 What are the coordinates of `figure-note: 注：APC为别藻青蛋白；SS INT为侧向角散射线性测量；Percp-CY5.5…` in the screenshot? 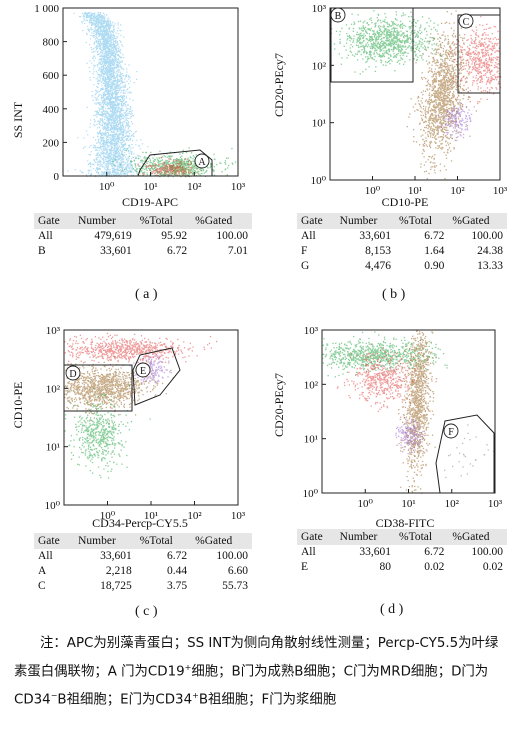 It's located at (259, 672).